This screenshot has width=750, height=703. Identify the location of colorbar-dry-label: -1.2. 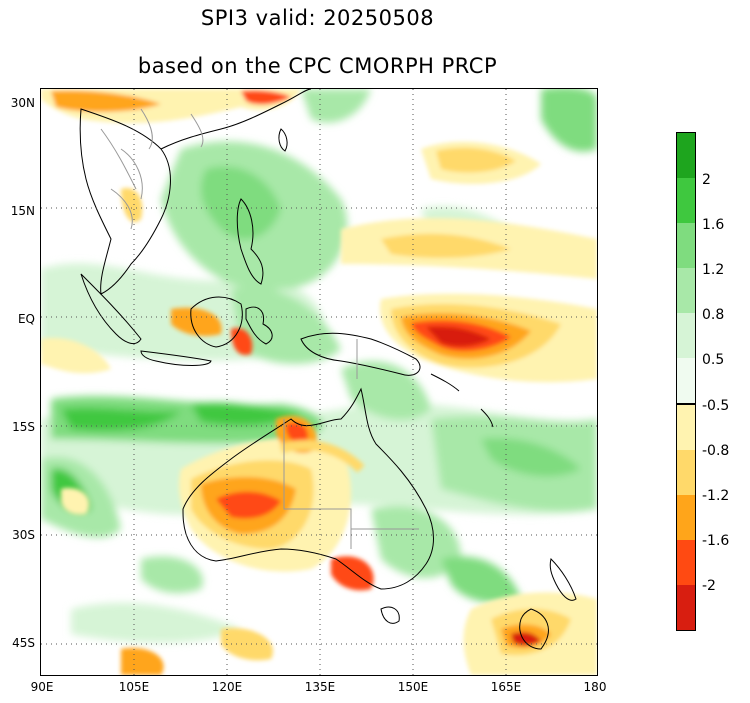
(716, 496).